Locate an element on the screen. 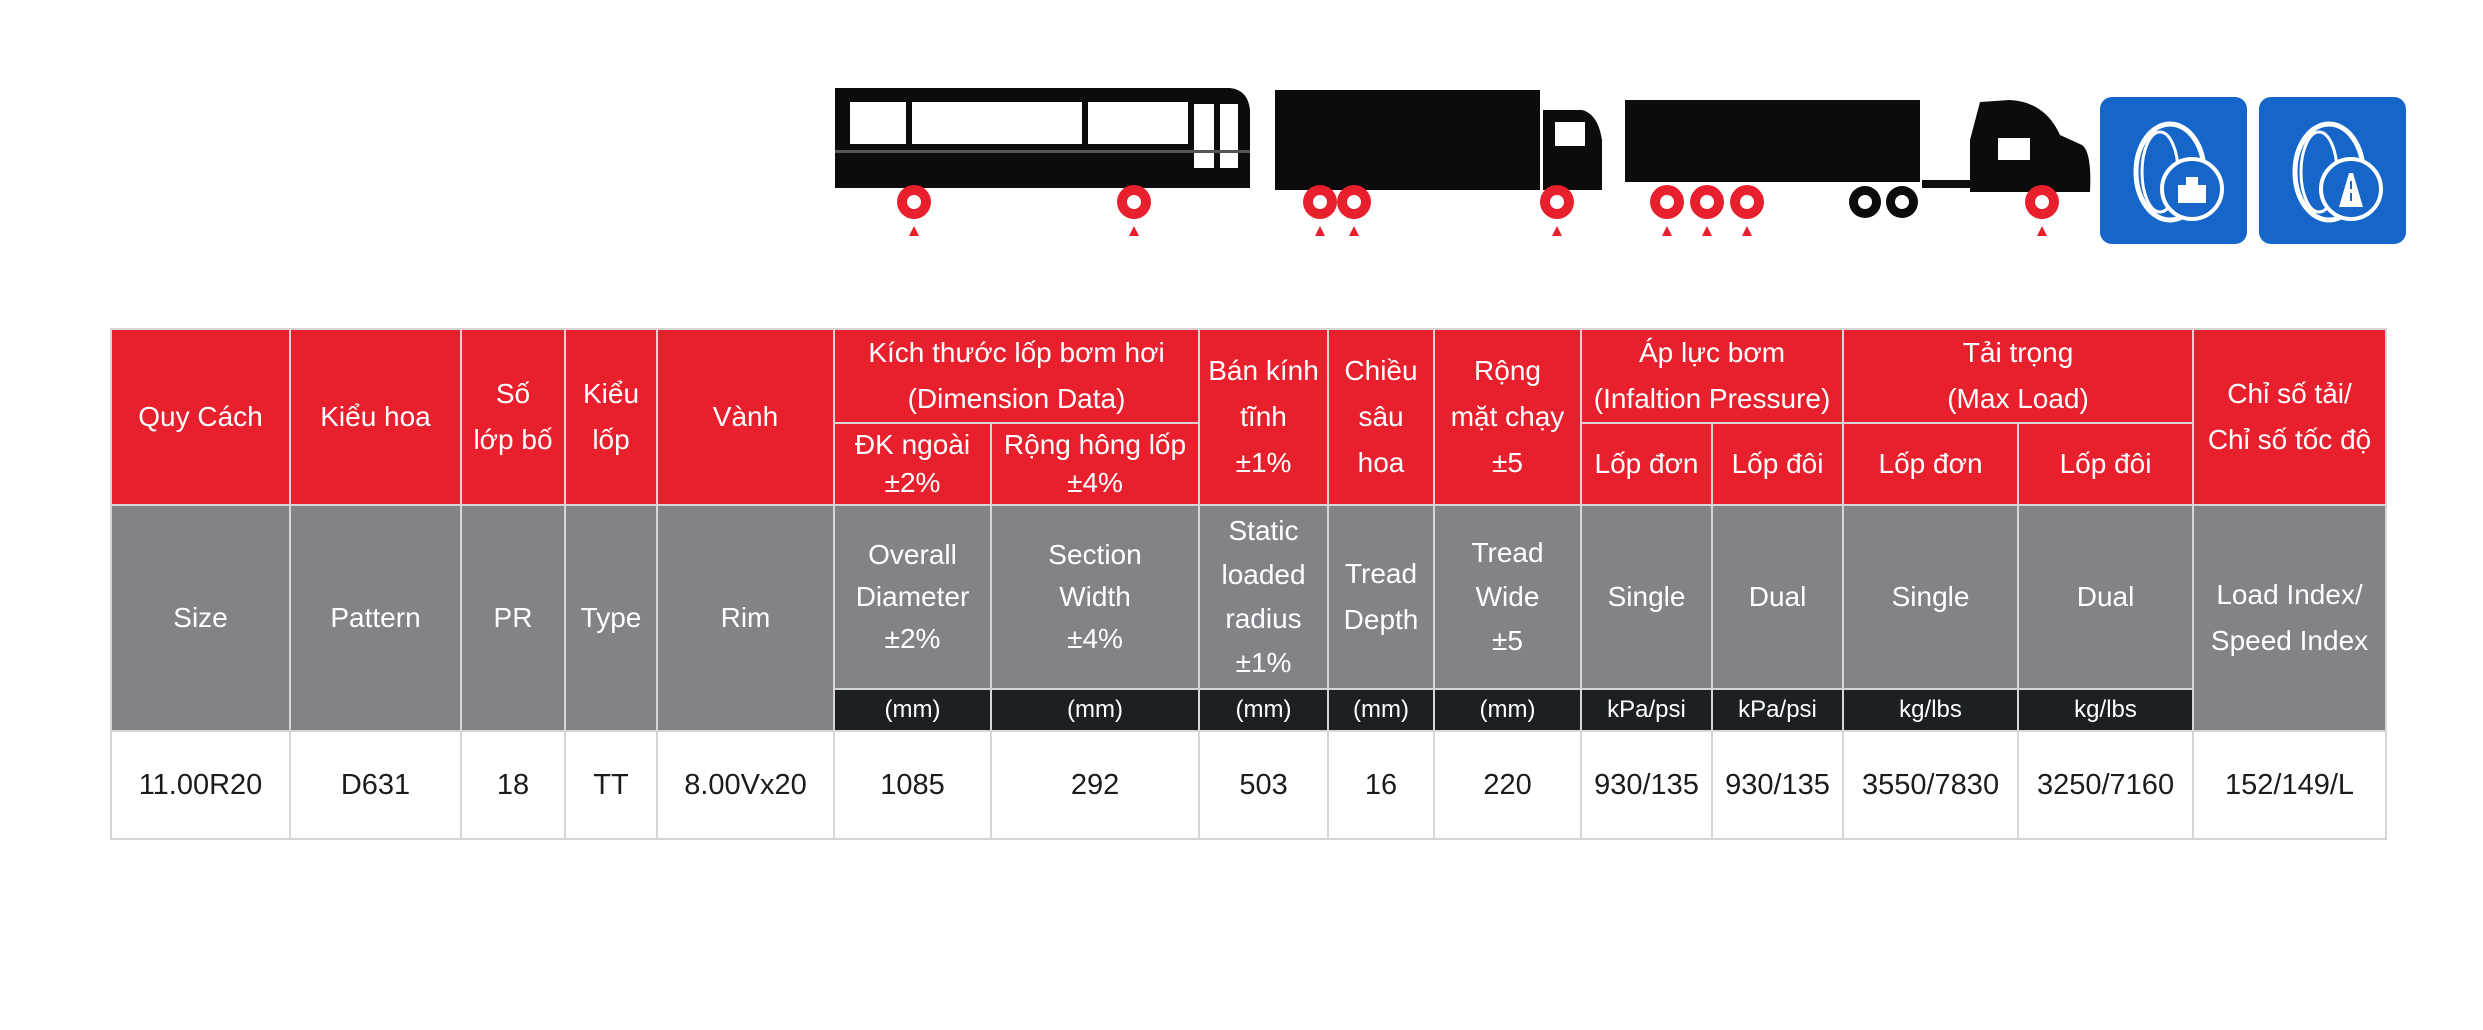  cell-size: 11.00R20 is located at coordinates (200, 785).